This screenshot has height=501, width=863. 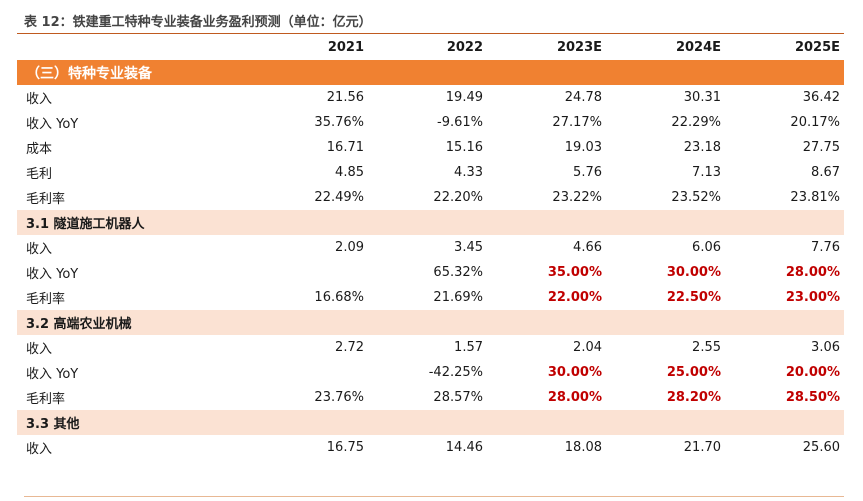 I want to click on table-cell: 25.60, so click(x=821, y=447).